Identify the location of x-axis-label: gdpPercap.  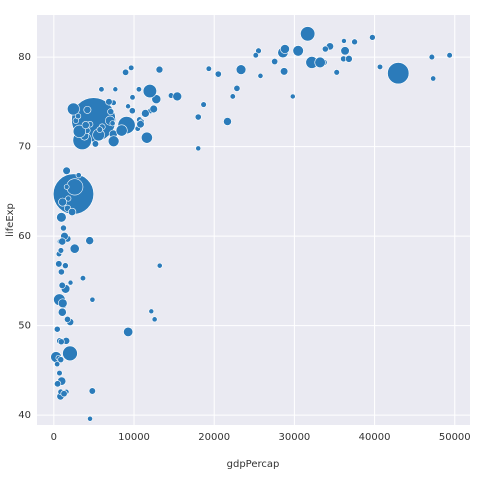
(253, 464).